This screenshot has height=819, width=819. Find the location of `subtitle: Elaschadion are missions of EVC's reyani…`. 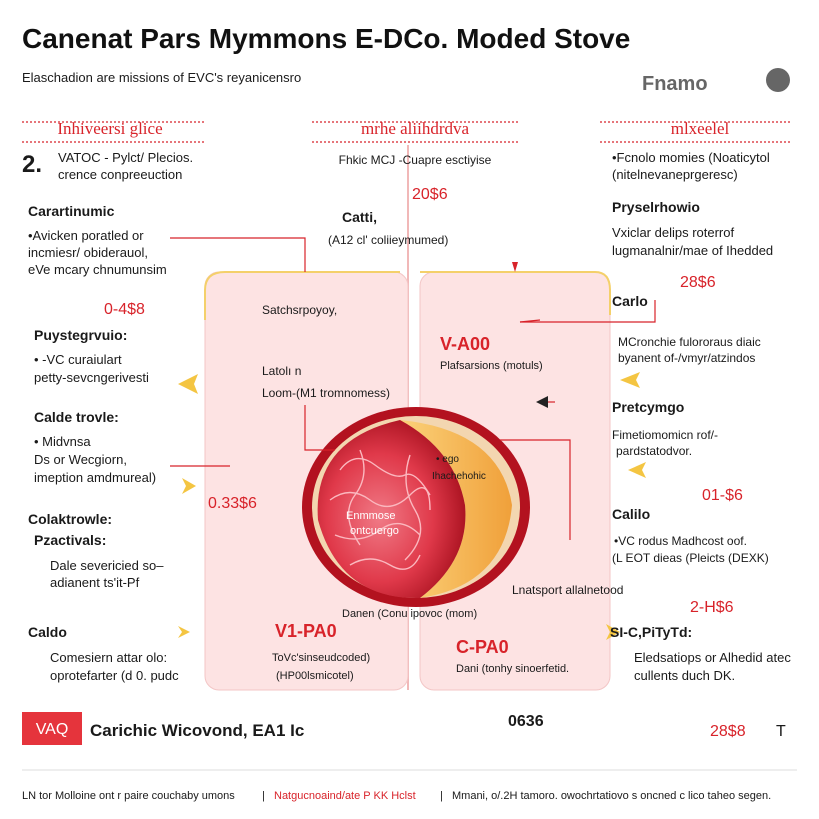

subtitle: Elaschadion are missions of EVC's reyani… is located at coordinates (161, 77).